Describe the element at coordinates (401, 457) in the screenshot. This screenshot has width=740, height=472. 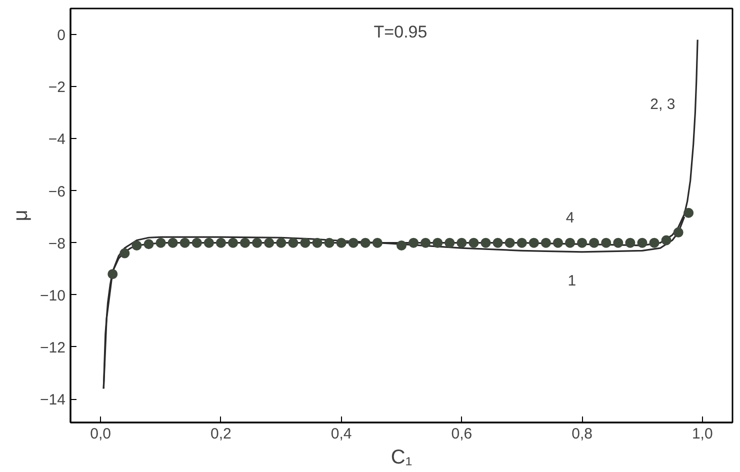
I see `x-axis-title: C₁` at that location.